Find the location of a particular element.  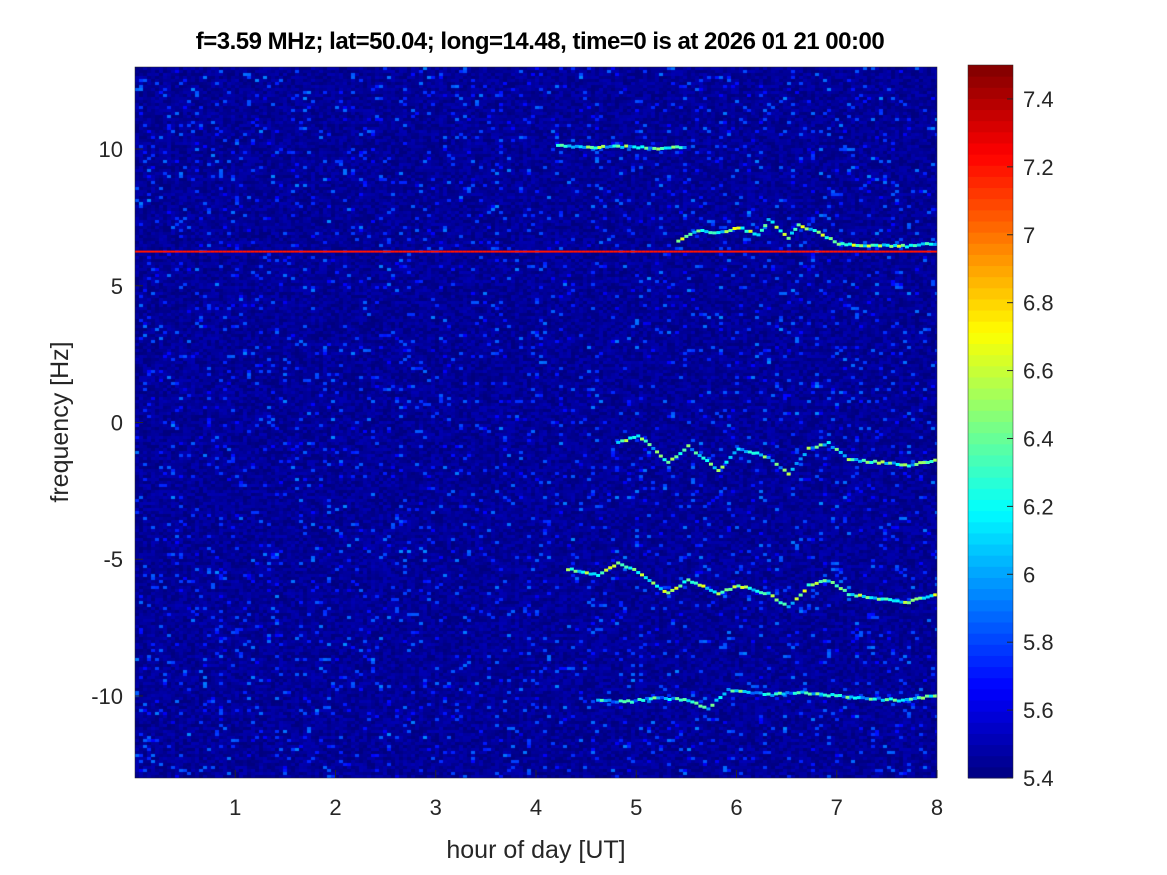

colorbar-tick-label: 7.4 is located at coordinates (1038, 99).